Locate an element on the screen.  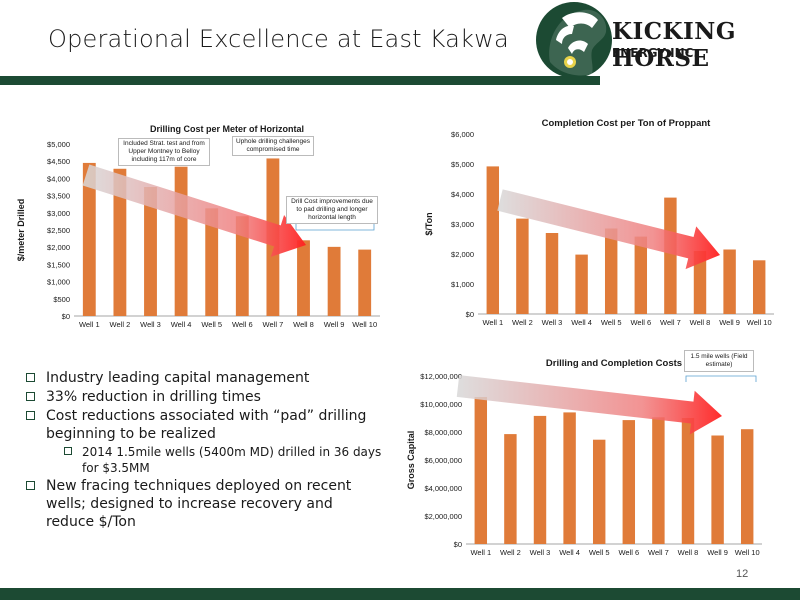
y-tick-label: $4,500 is located at coordinates (58, 161).